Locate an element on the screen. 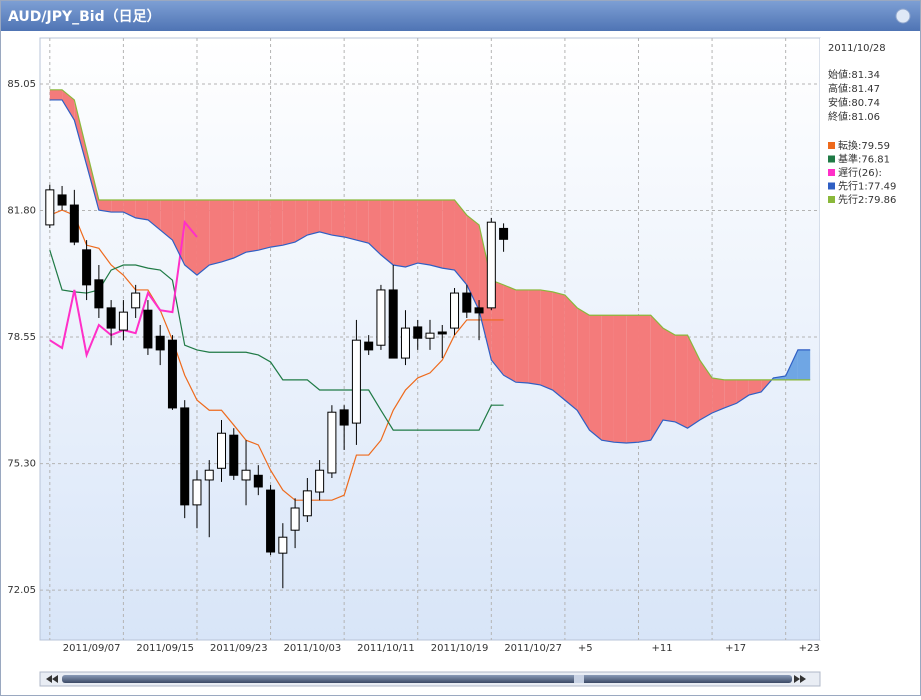  legend-label: 転換:79.59 is located at coordinates (864, 146).